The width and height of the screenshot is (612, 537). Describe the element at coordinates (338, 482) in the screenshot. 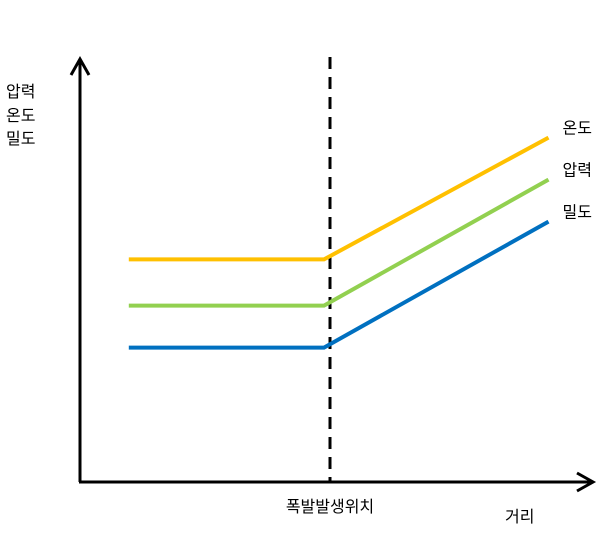

I see `x-axis` at that location.